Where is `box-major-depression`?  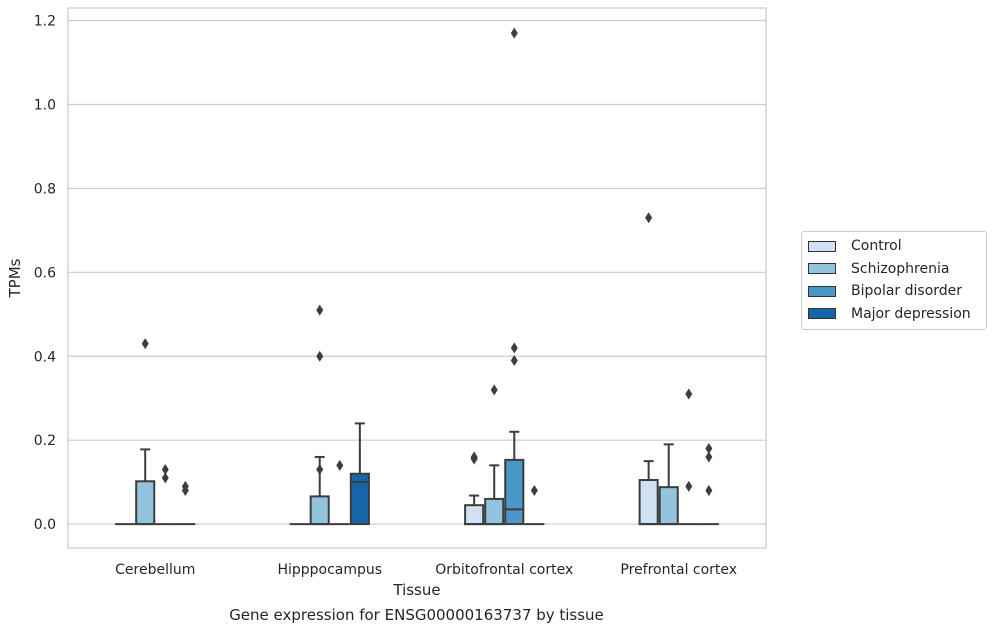 box-major-depression is located at coordinates (359, 474).